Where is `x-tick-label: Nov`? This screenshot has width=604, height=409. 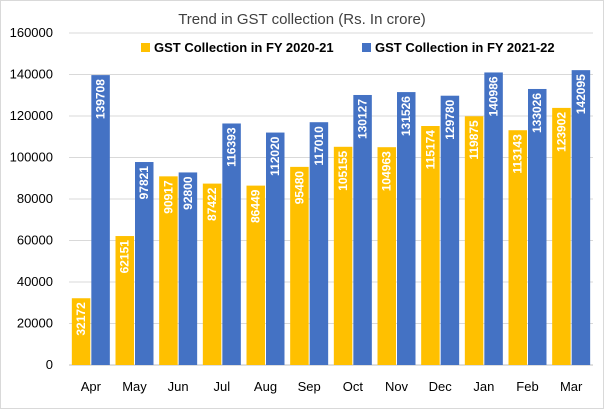 x-tick-label: Nov is located at coordinates (397, 386).